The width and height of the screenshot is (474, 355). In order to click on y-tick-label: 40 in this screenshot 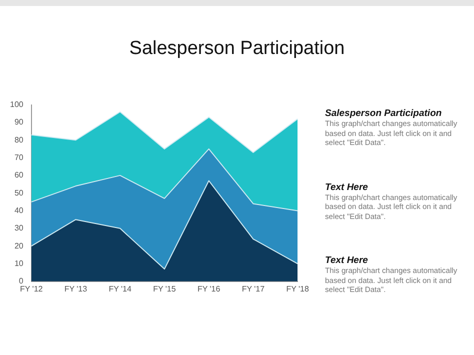, I will do `click(19, 210)`.